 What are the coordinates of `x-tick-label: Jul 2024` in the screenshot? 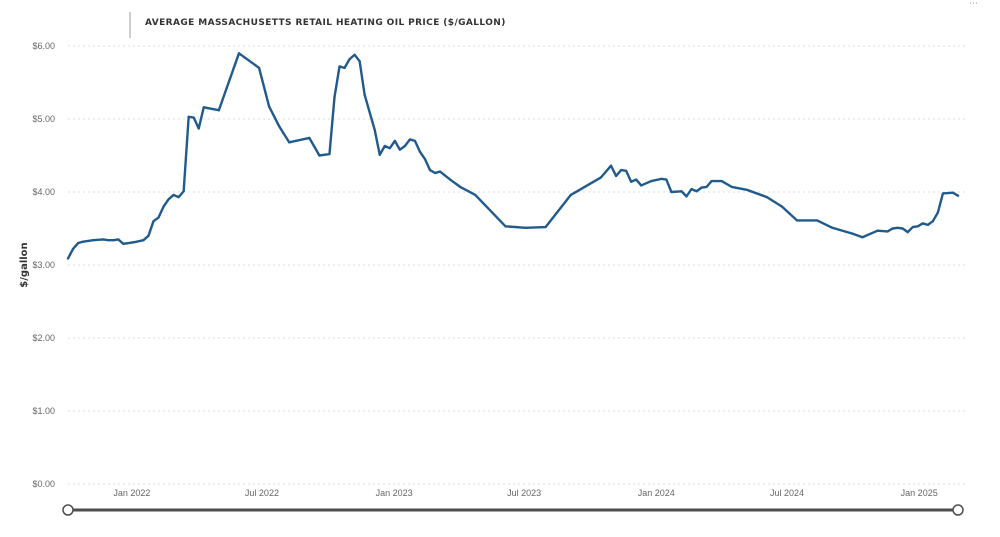 It's located at (787, 493).